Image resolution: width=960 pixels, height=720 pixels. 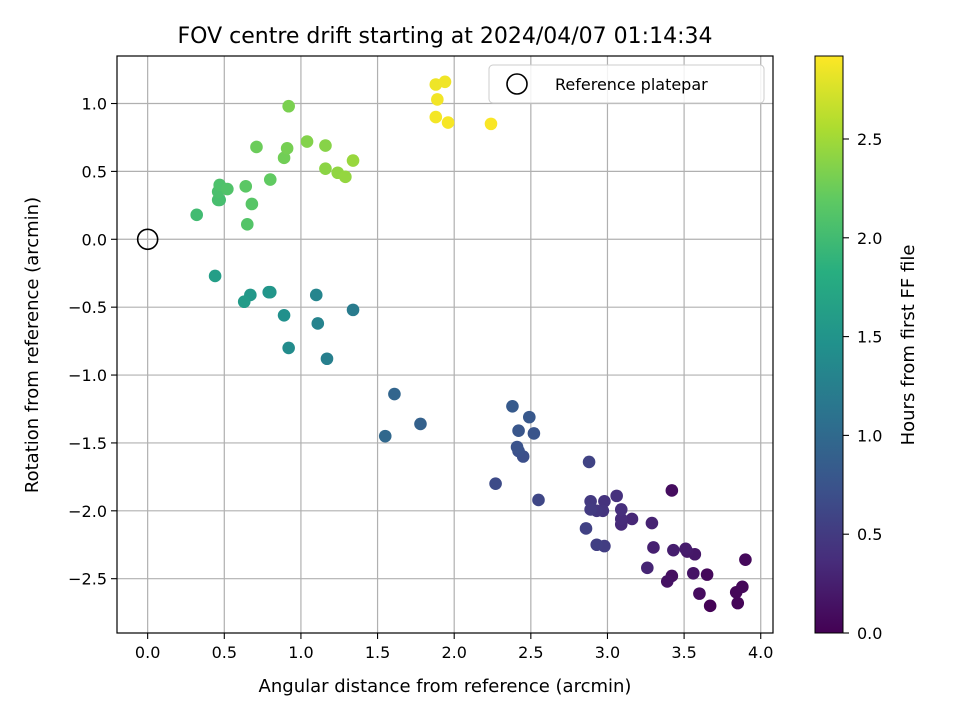 I want to click on x-tick-label: 0.0, so click(x=147, y=652).